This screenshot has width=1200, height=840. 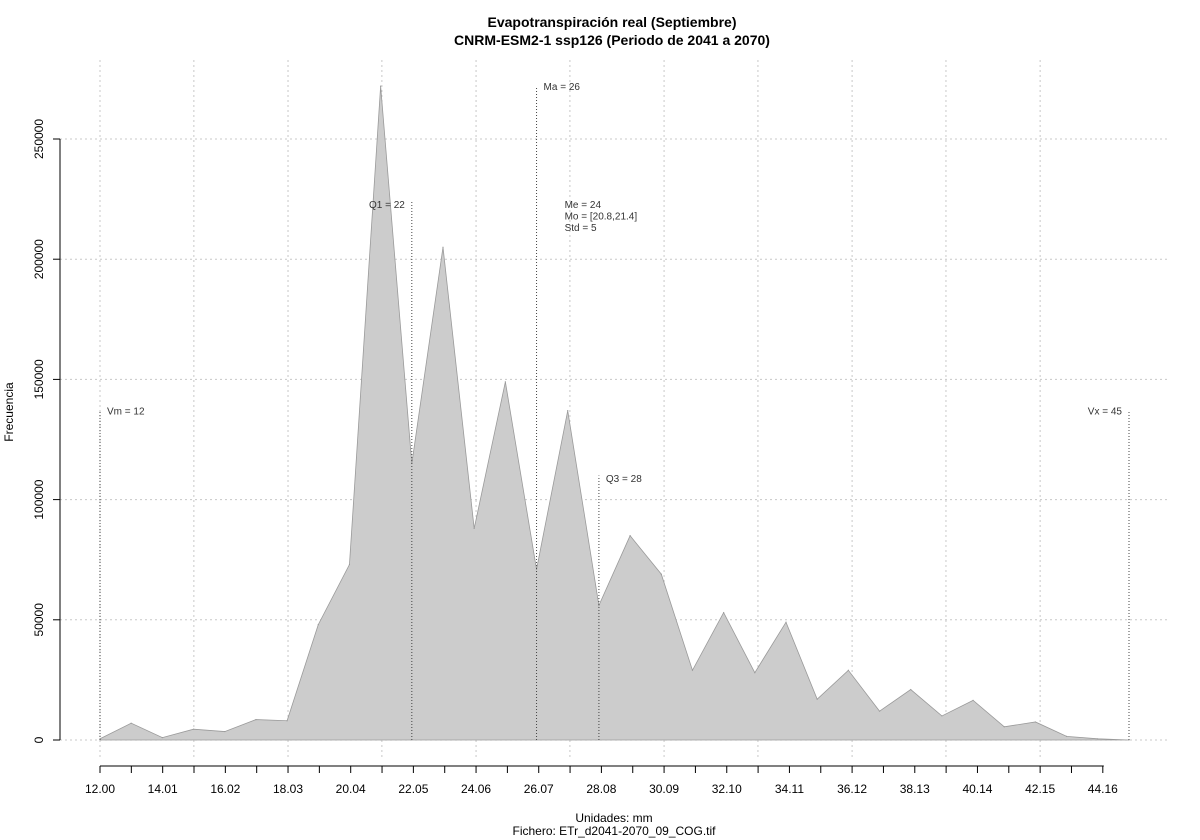 What do you see at coordinates (225, 789) in the screenshot?
I see `x-tick-label: 16.02` at bounding box center [225, 789].